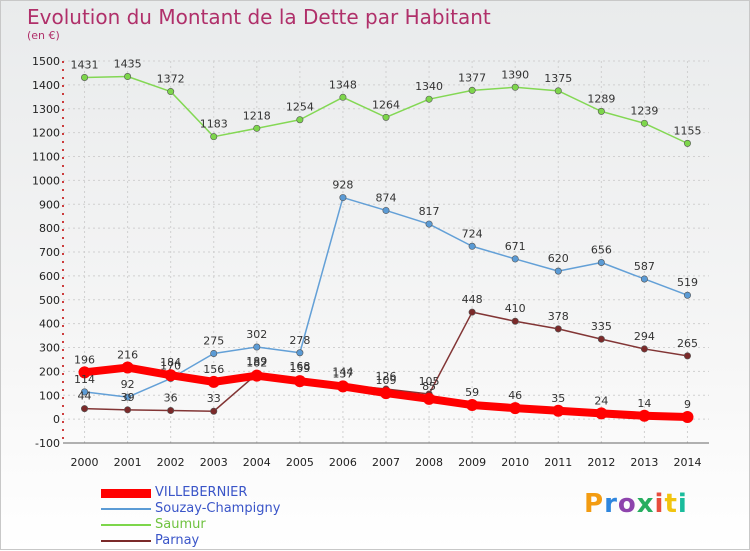 The width and height of the screenshot is (750, 551). I want to click on data-label: 189, so click(256, 361).